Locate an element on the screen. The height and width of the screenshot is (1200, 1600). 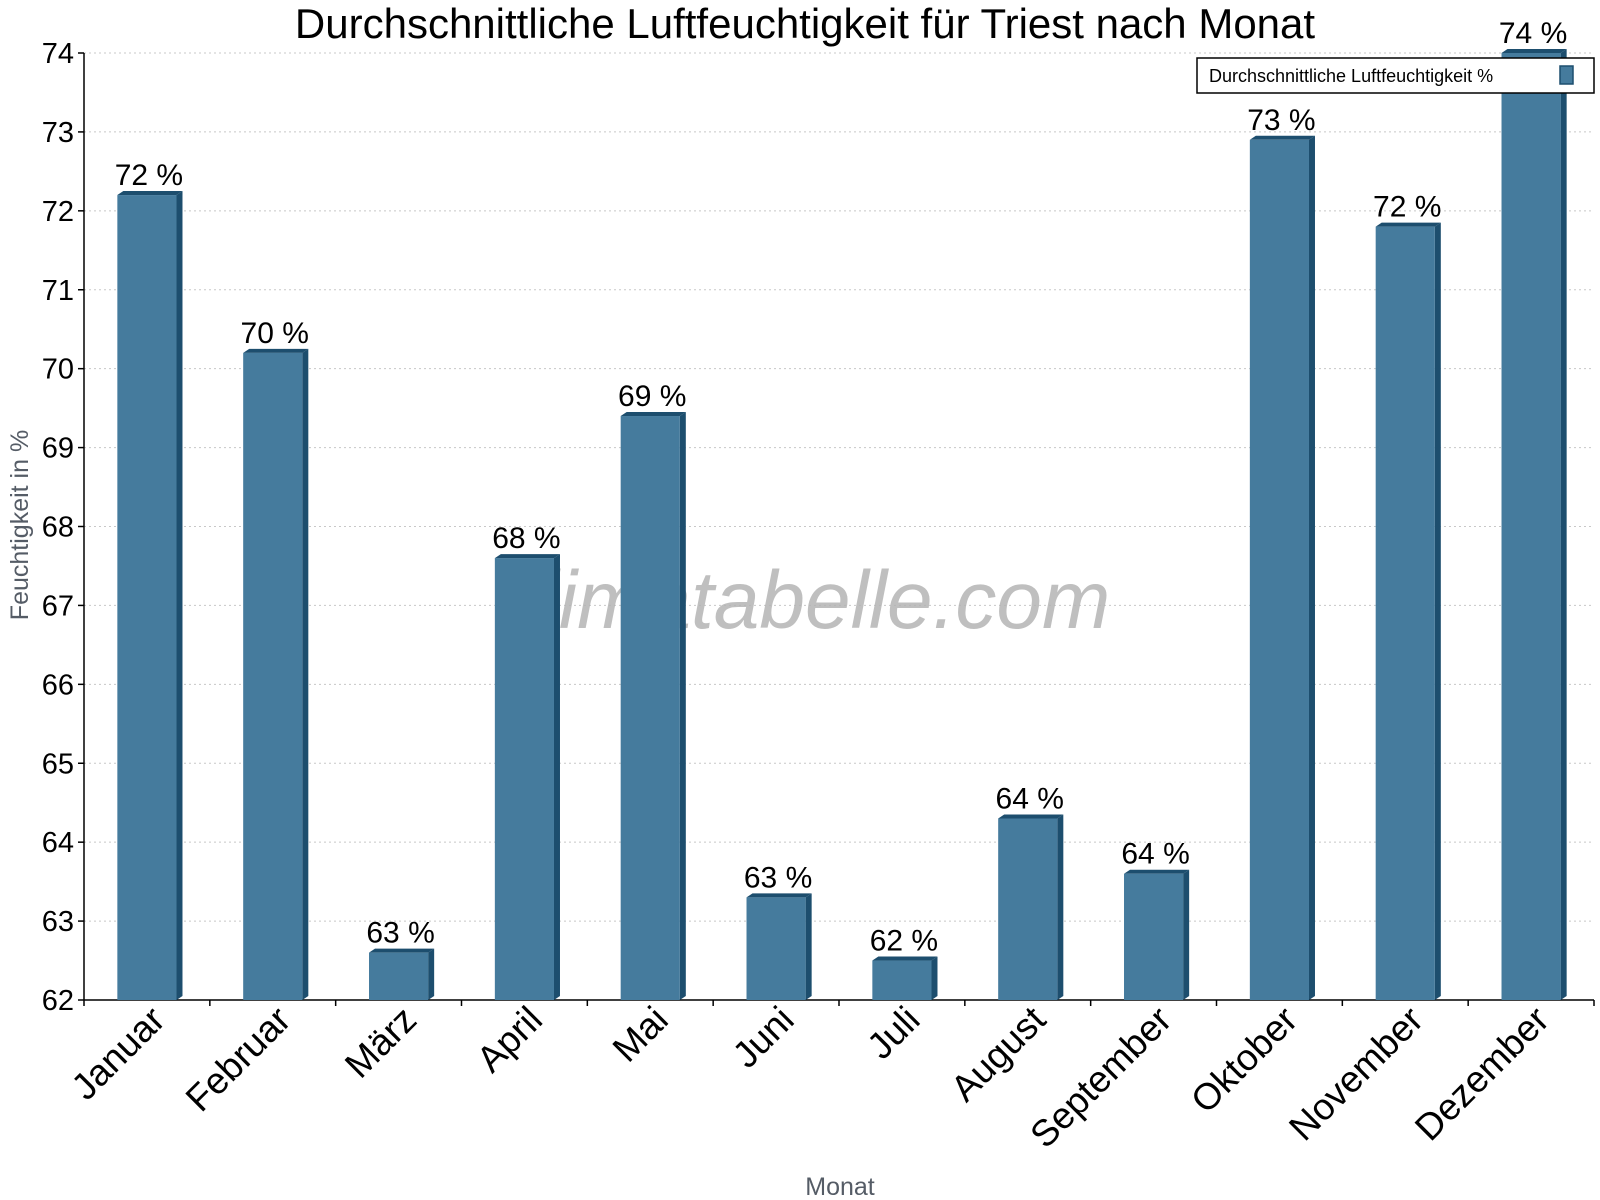
data-label: 73 % is located at coordinates (1281, 120).